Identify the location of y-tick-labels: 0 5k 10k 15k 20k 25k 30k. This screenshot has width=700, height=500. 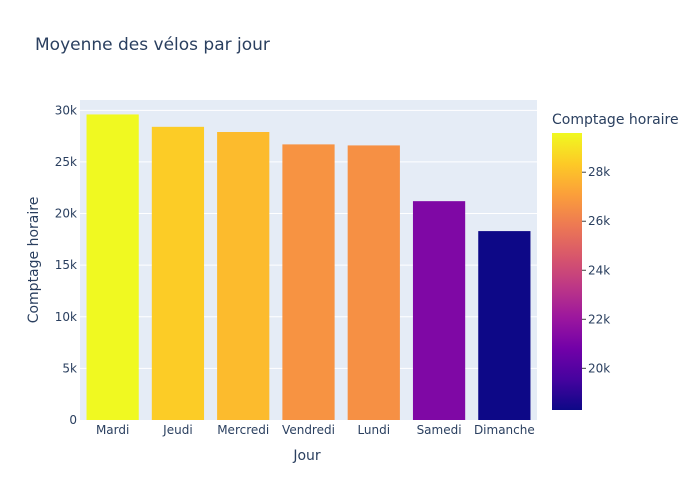
(66, 265).